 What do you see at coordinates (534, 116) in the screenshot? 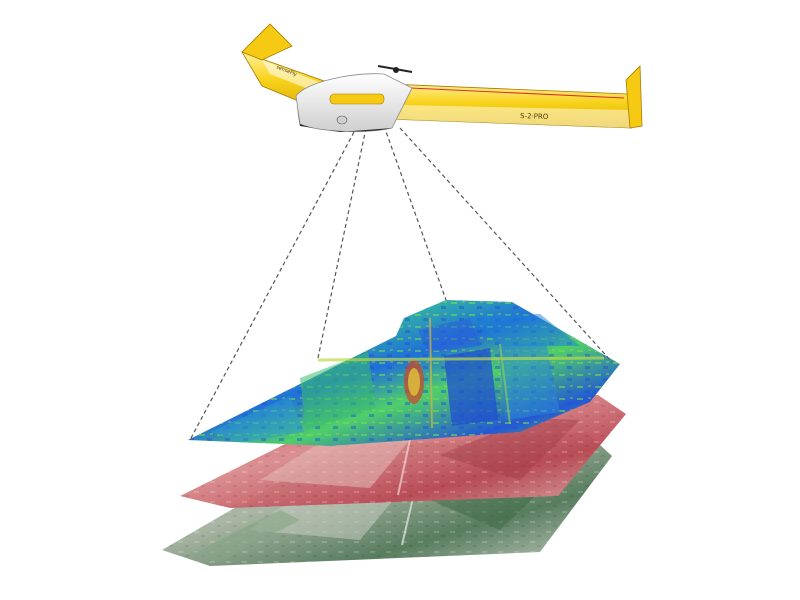
I see `wing-text: S-2·PRO` at bounding box center [534, 116].